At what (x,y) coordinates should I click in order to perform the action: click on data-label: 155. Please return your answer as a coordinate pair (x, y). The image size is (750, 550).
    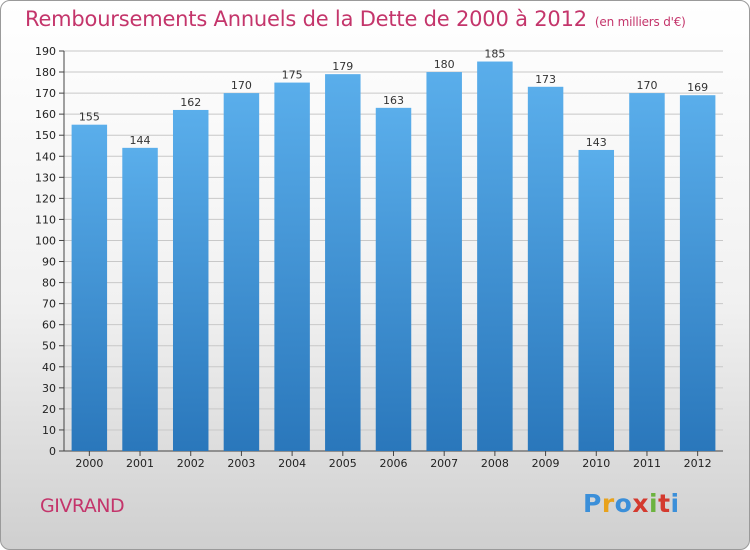
    Looking at the image, I should click on (89, 117).